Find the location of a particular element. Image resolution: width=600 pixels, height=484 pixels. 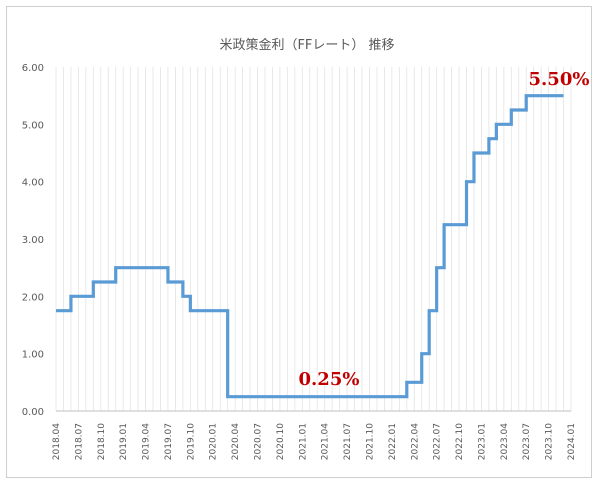

y-tick-label: 5.00 is located at coordinates (33, 125).